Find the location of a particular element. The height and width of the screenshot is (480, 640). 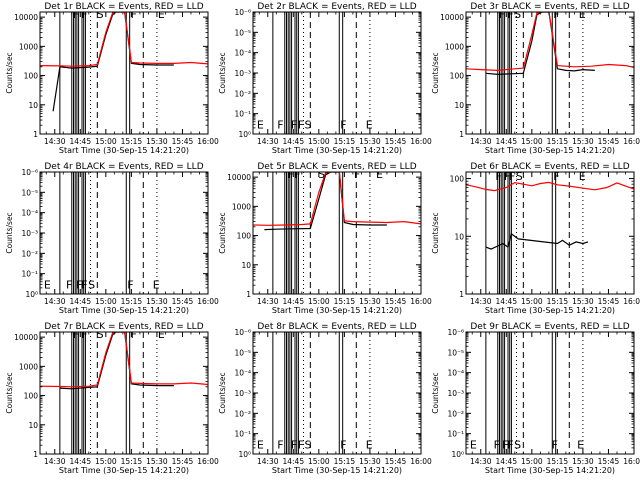

panel-title: Det 4r BLACK = Events, RED = LLD is located at coordinates (123, 167).